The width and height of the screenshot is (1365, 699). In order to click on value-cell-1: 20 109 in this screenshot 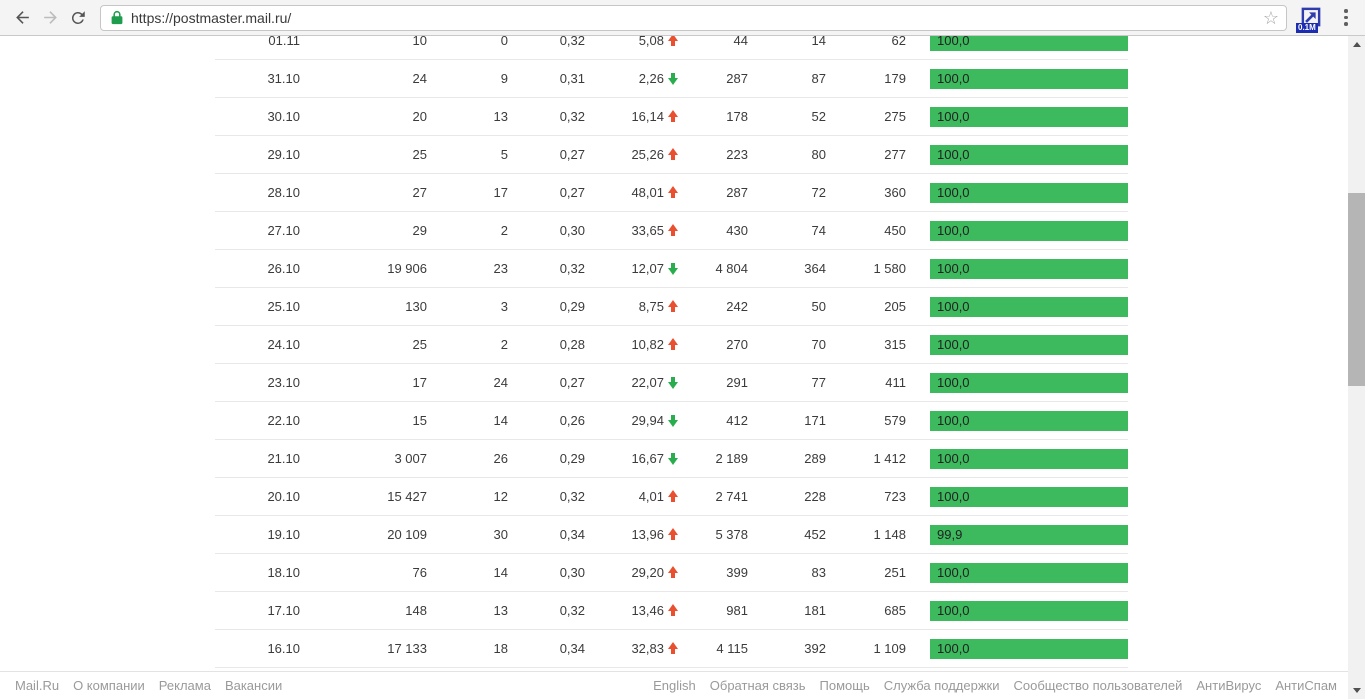, I will do `click(407, 534)`.